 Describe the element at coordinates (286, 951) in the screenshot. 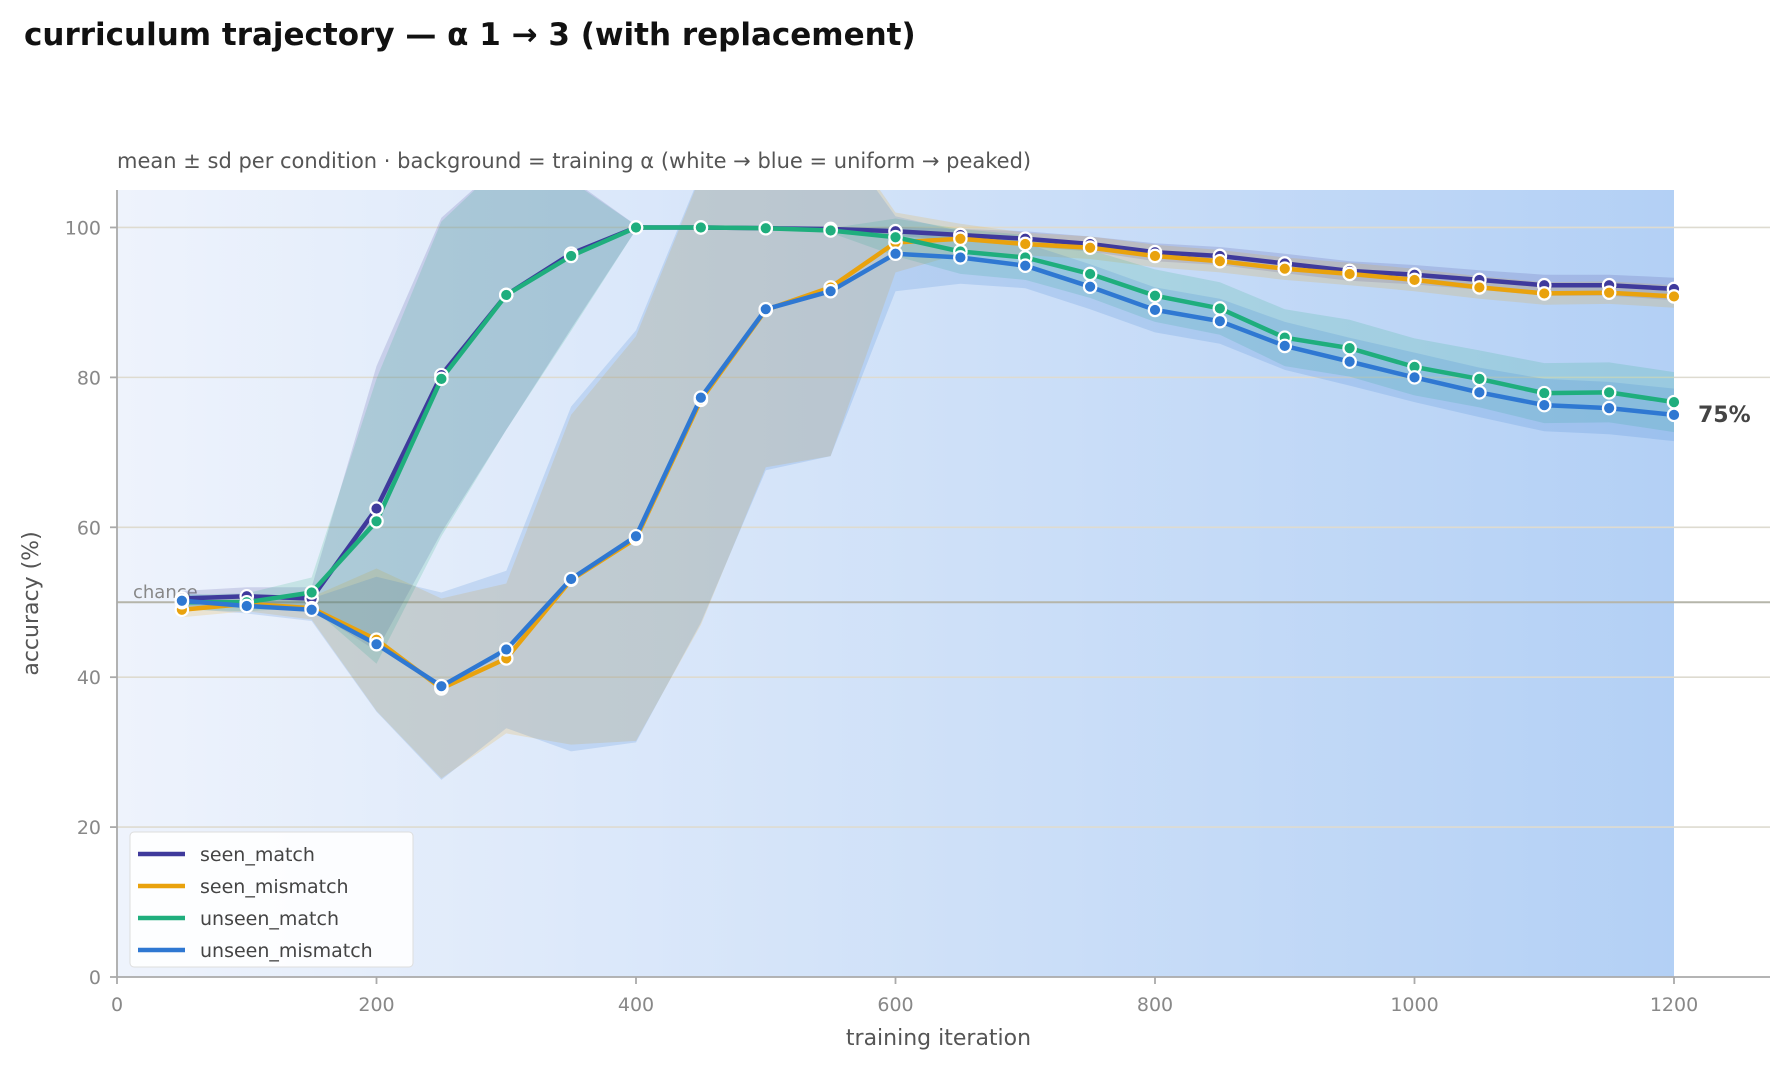

I see `legend-label-unseen_mismatch: unseen_mismatch` at that location.